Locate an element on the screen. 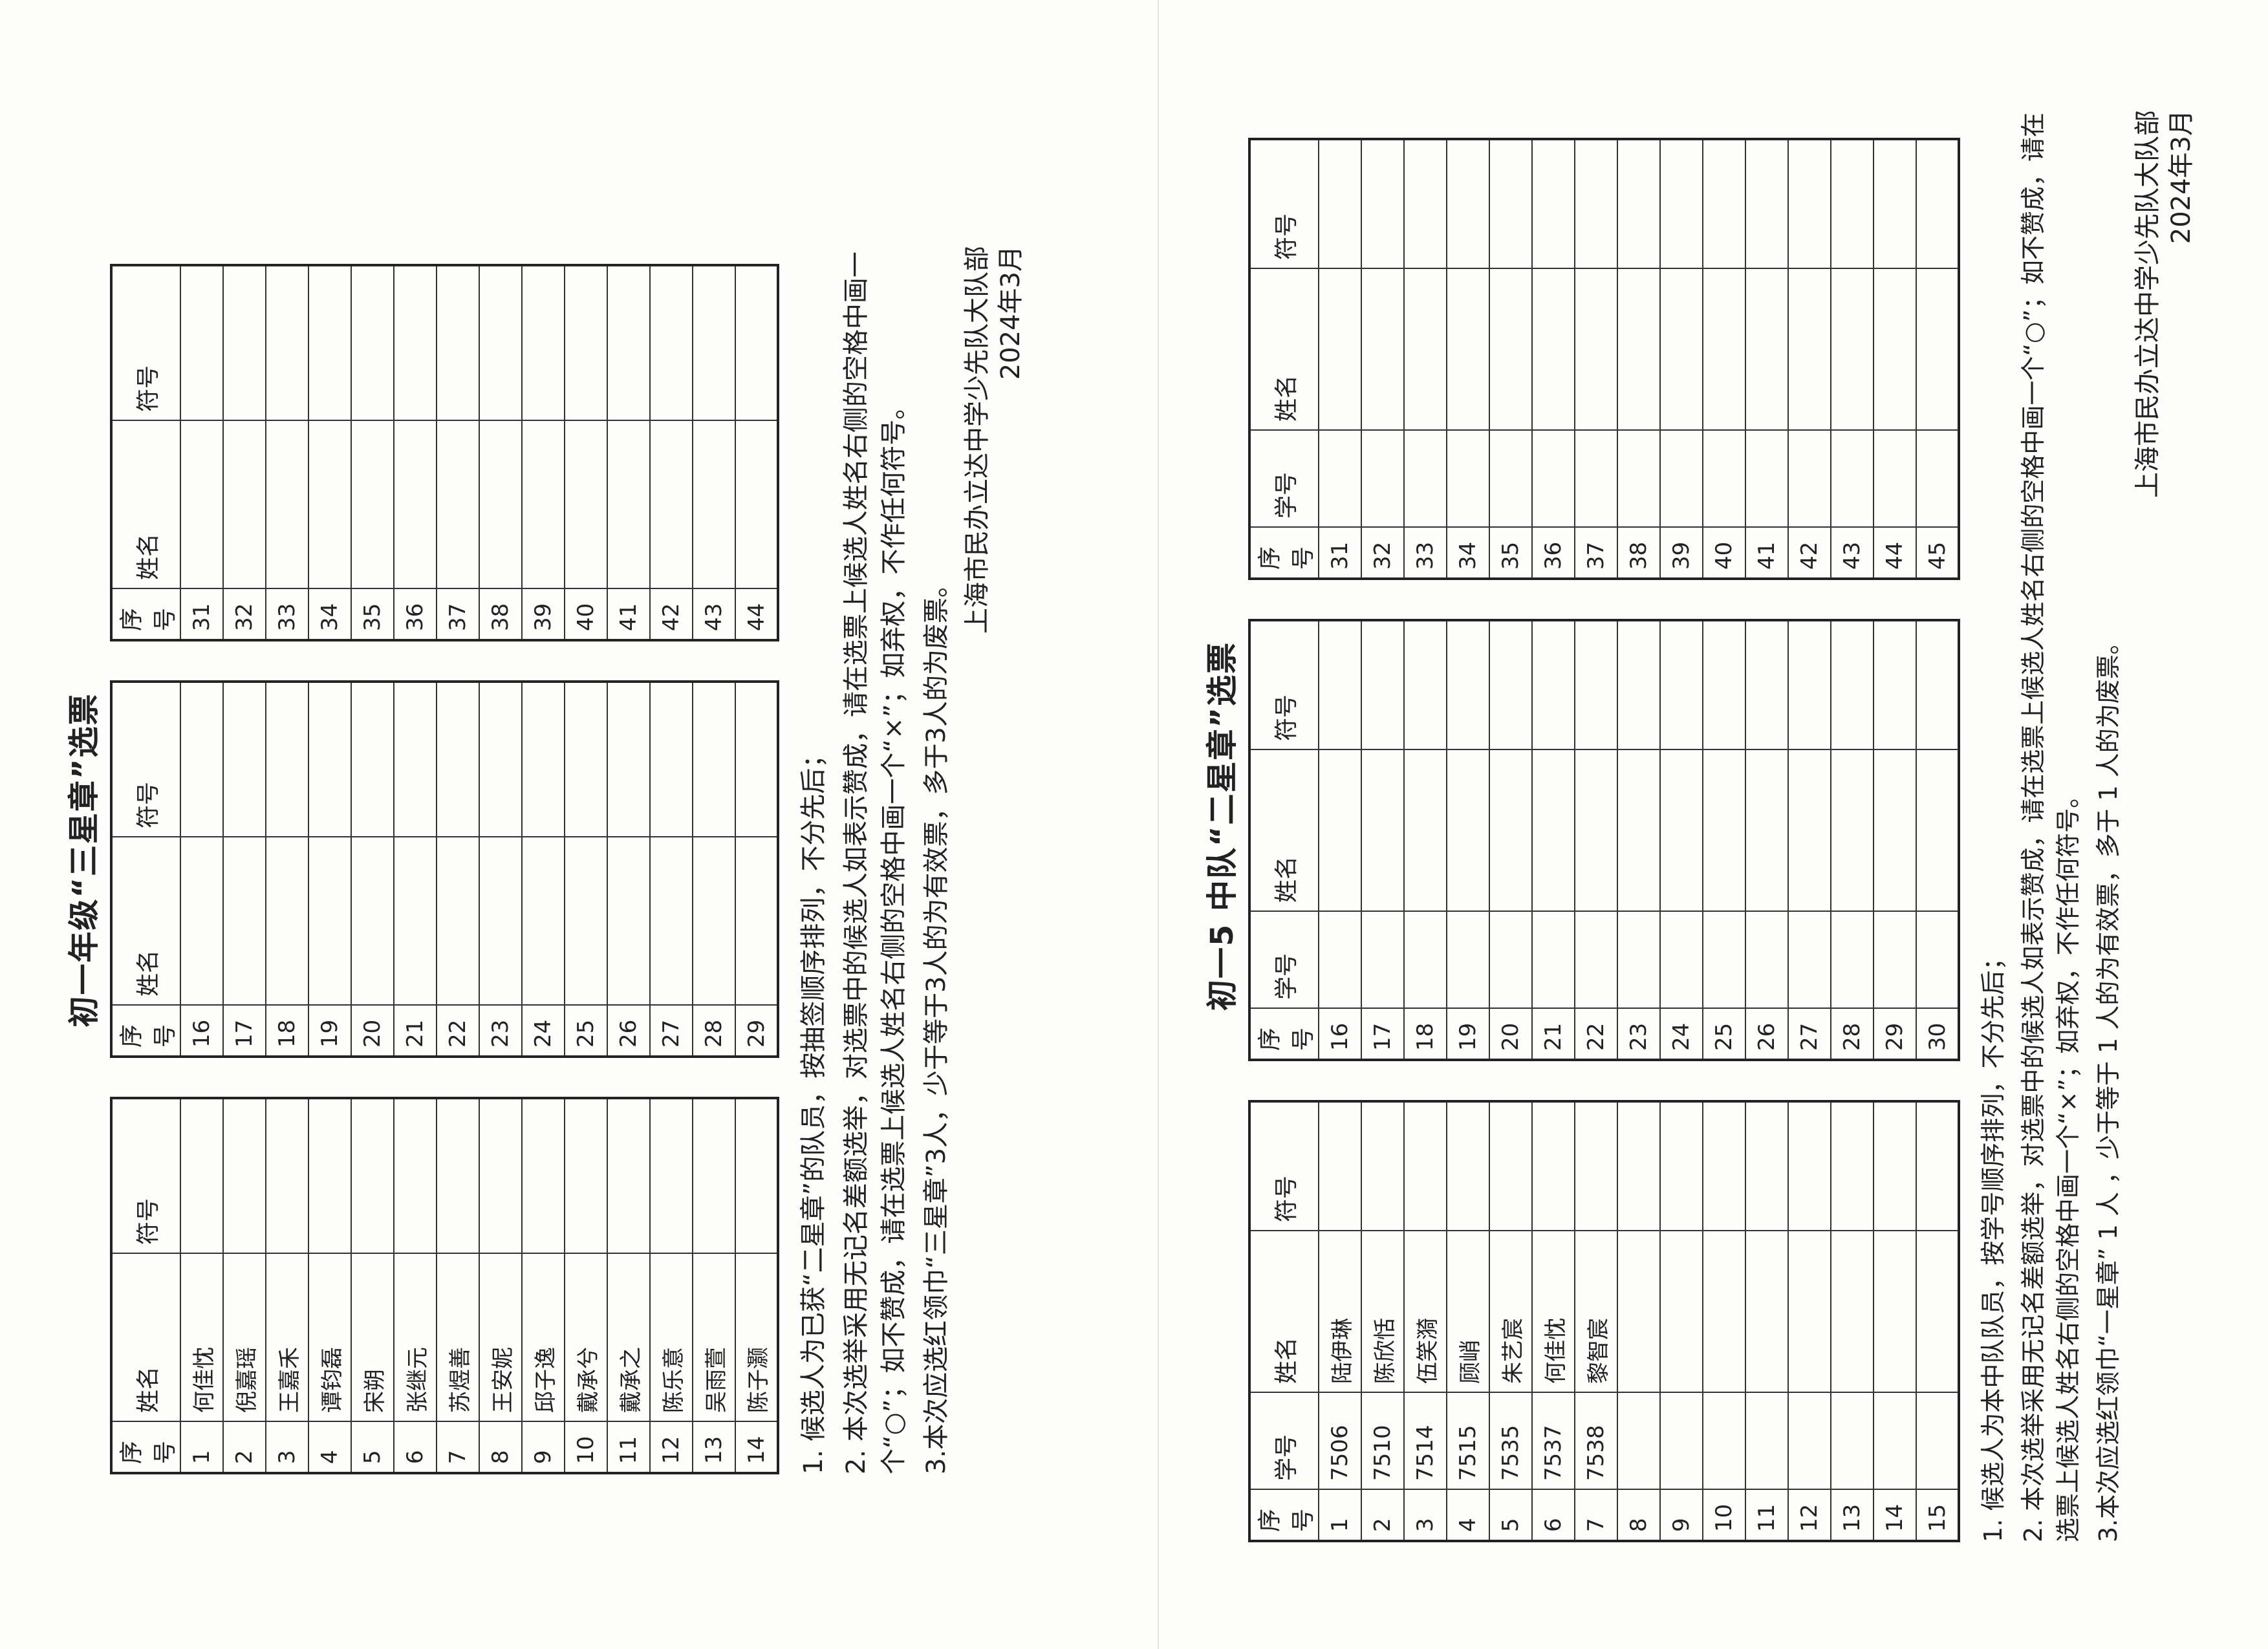 Image resolution: width=2268 pixels, height=1649 pixels. table-cell: 13 is located at coordinates (1852, 1515).